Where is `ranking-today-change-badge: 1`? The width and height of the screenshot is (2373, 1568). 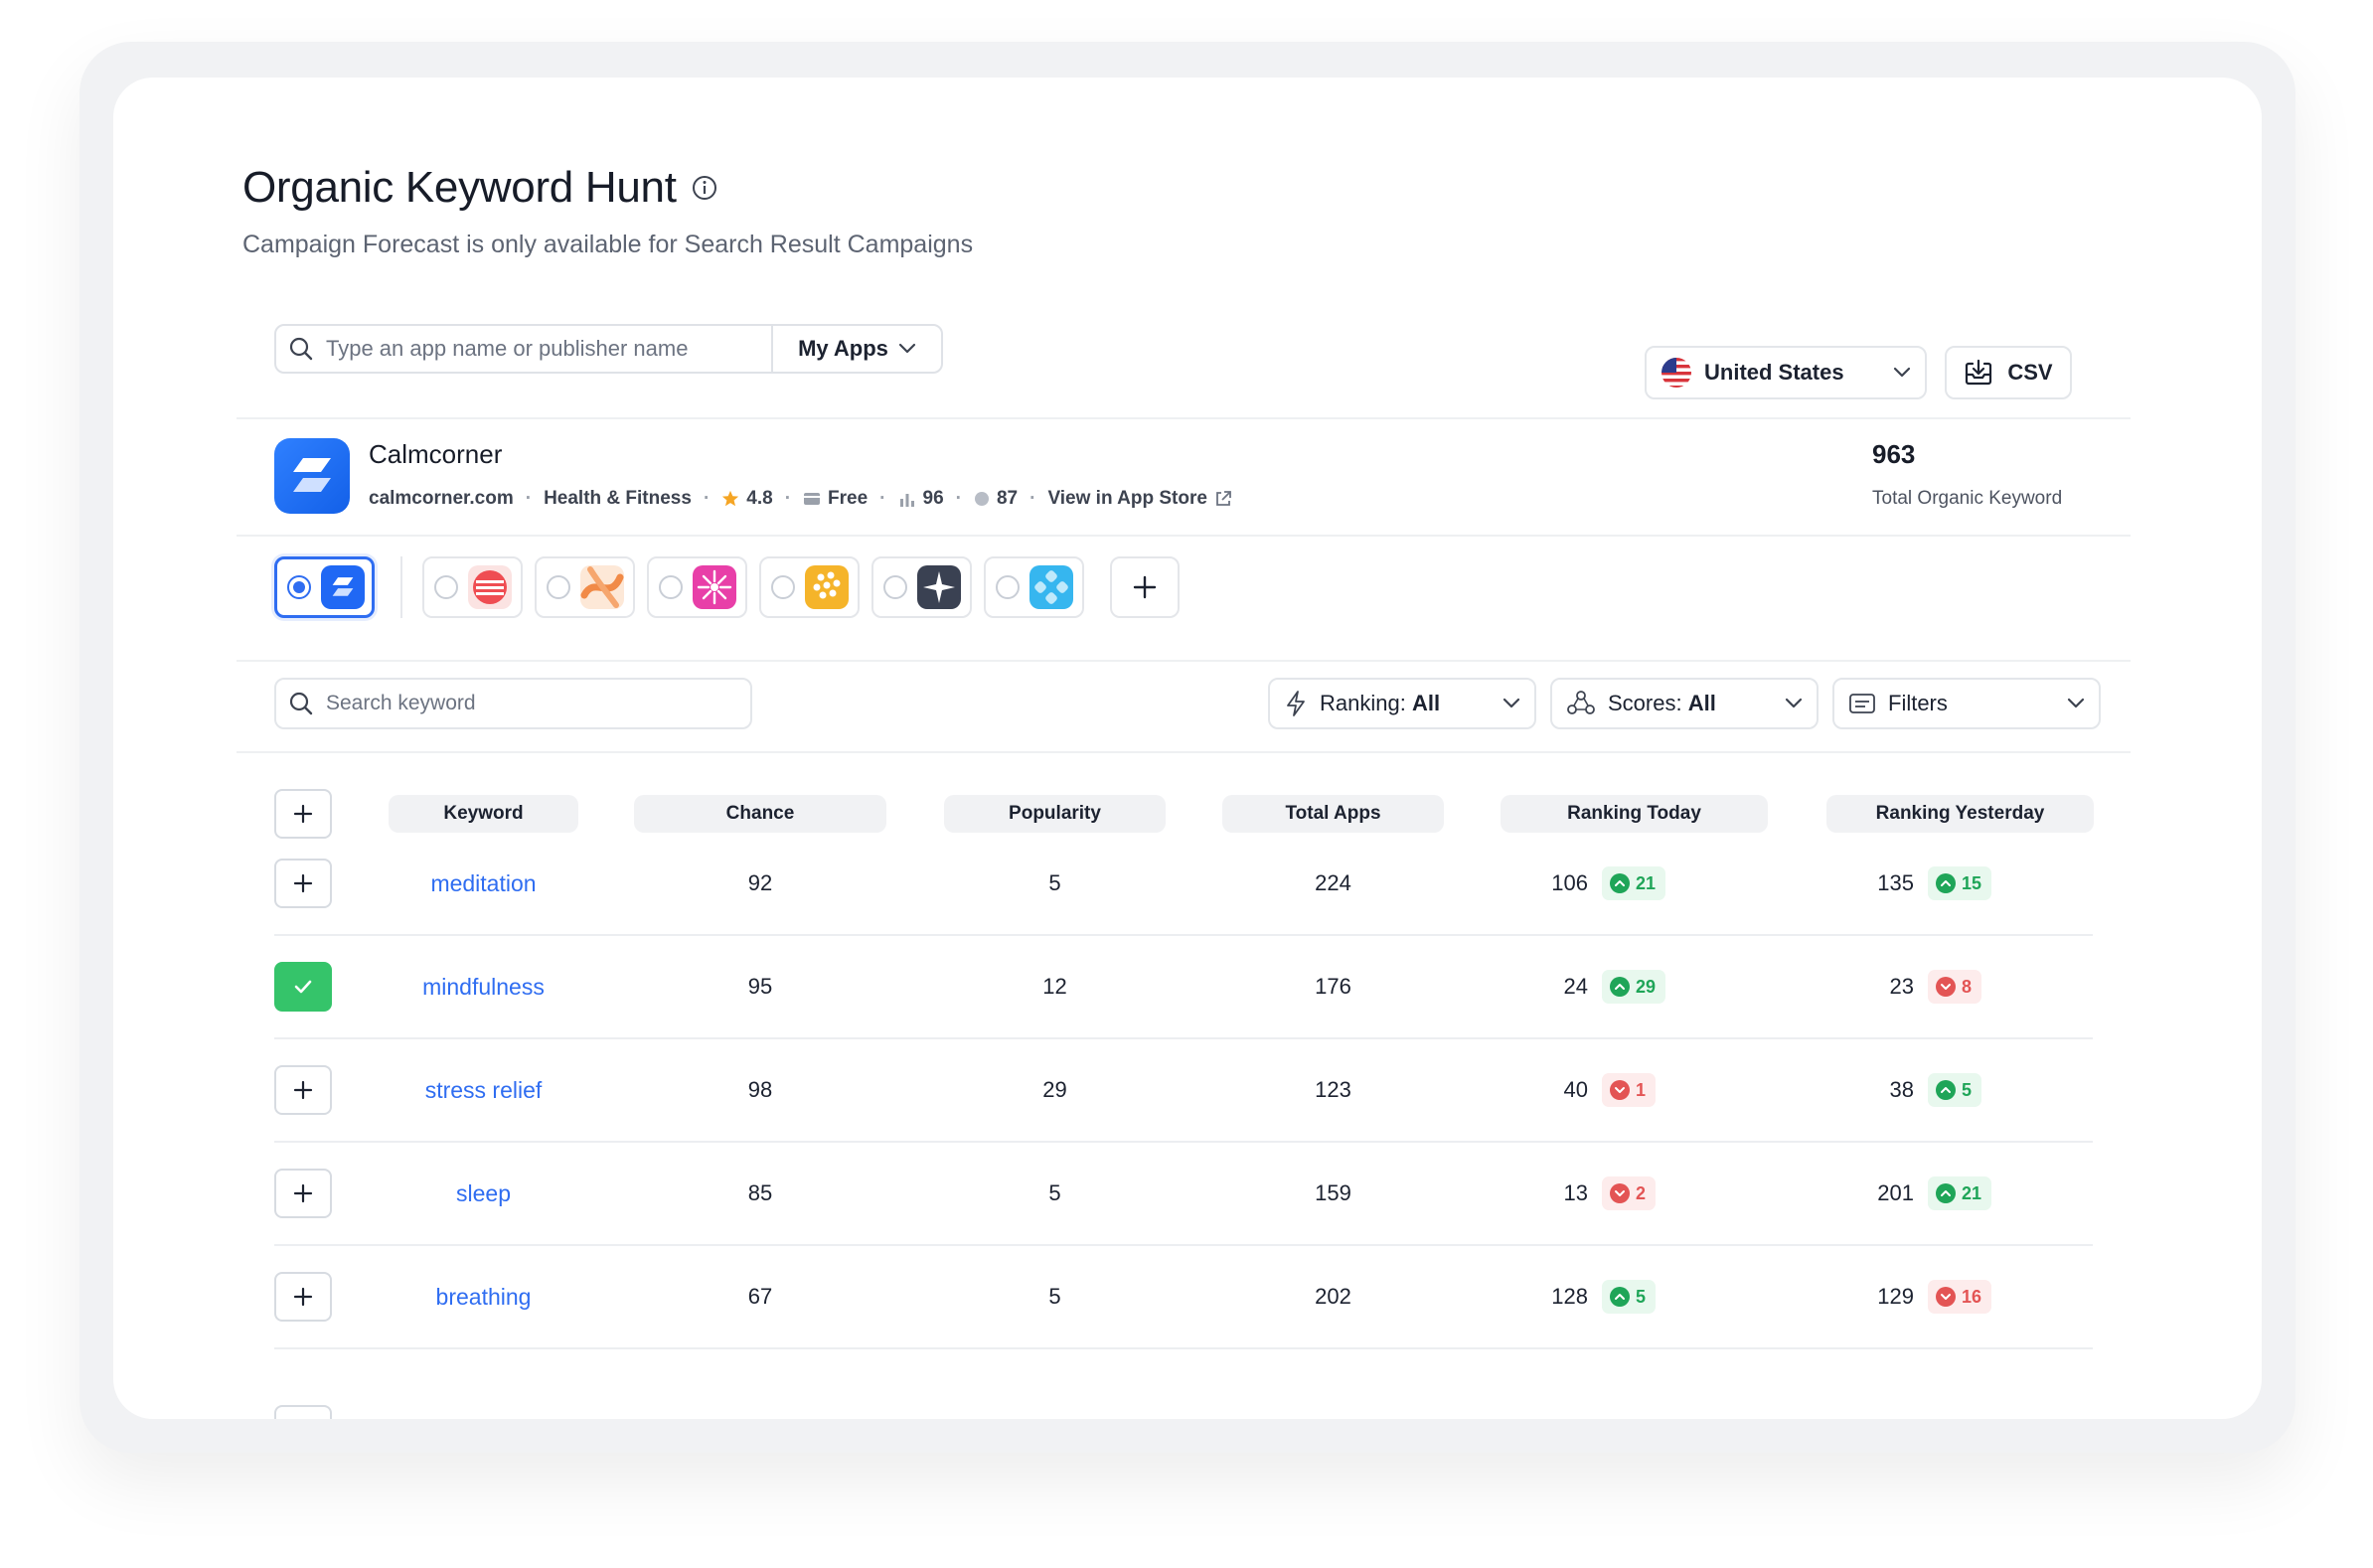
ranking-today-change-badge: 1 is located at coordinates (1629, 1090).